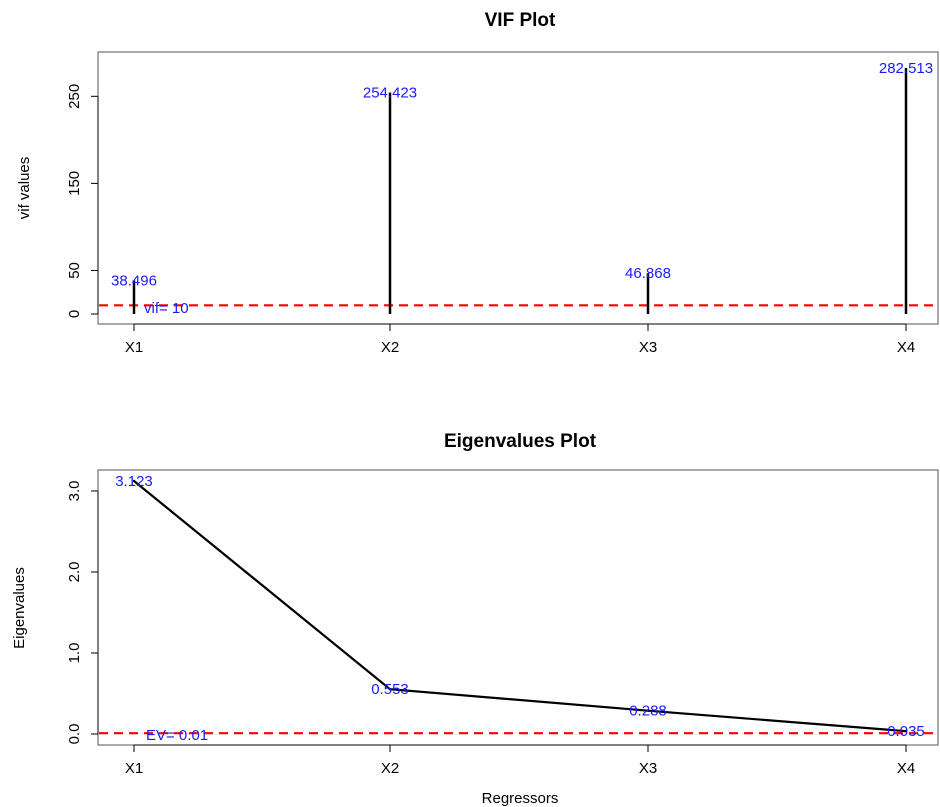 This screenshot has width=940, height=807. I want to click on vif-x-axis: X1 X2 X3 X4, so click(520, 339).